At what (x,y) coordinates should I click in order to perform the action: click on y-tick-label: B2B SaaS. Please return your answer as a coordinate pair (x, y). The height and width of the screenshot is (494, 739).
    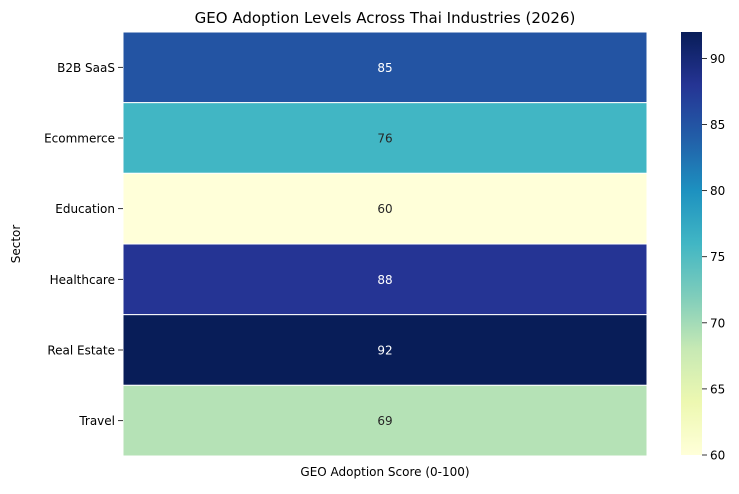
    Looking at the image, I should click on (86, 68).